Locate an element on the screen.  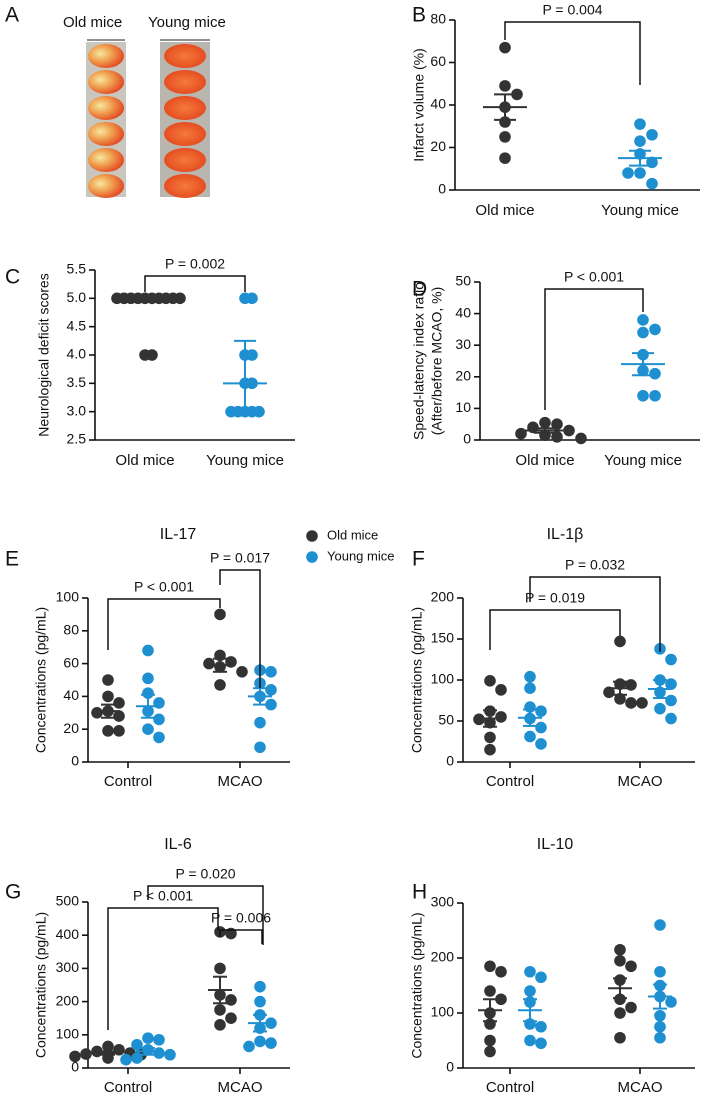
y-tick-label: 400 is located at coordinates (68, 934).